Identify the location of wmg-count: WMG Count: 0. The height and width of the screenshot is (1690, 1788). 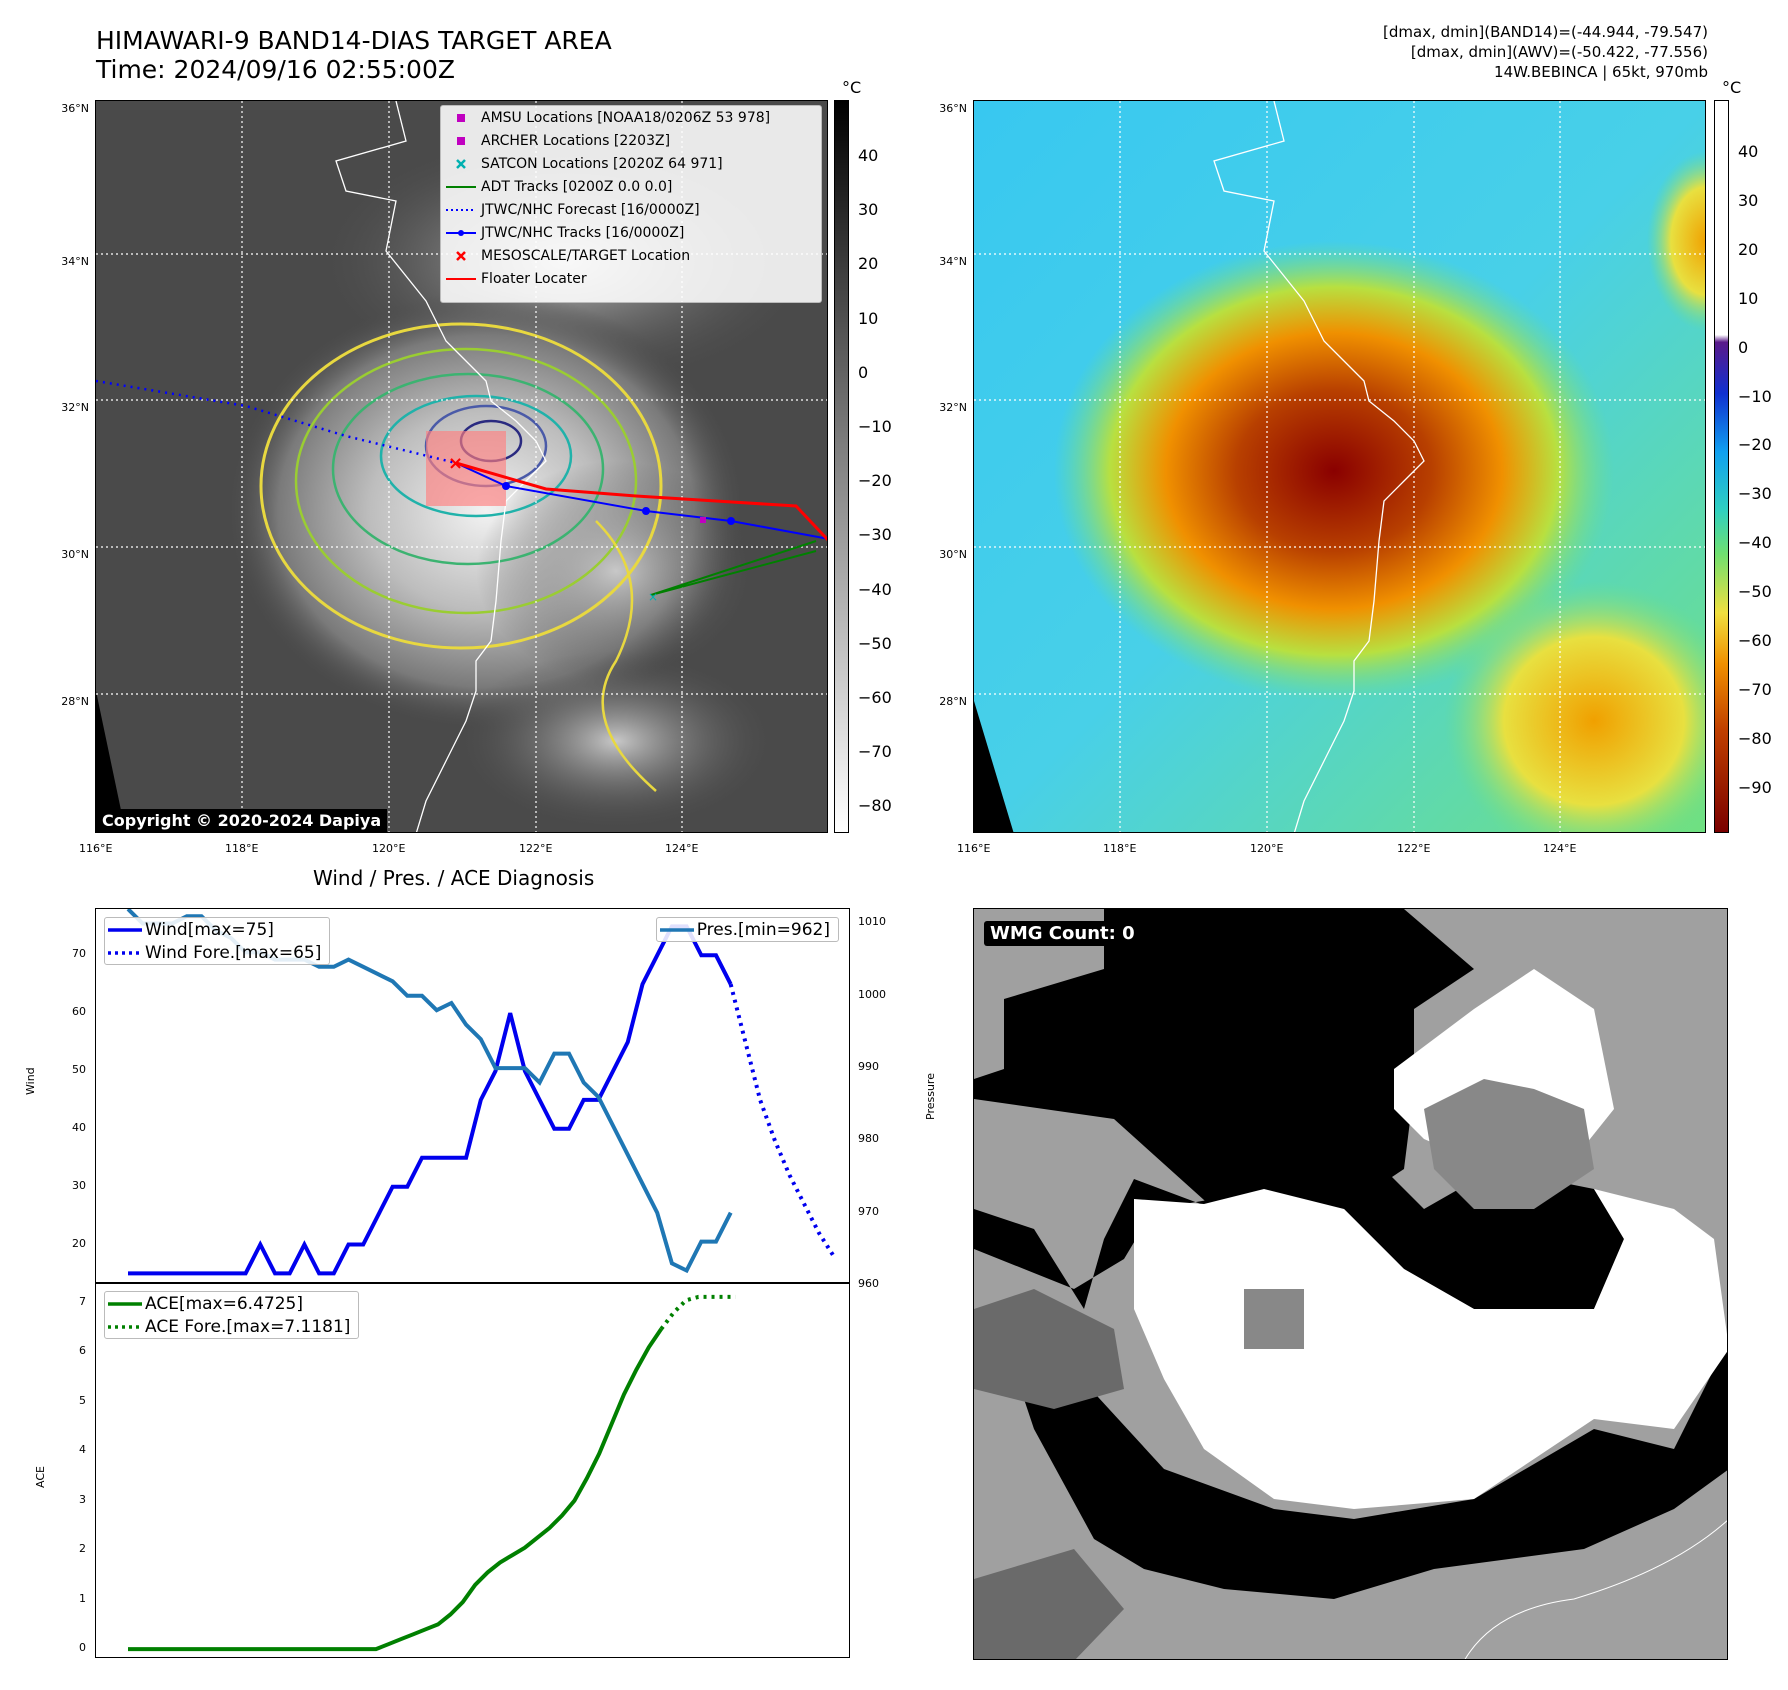
(1062, 933).